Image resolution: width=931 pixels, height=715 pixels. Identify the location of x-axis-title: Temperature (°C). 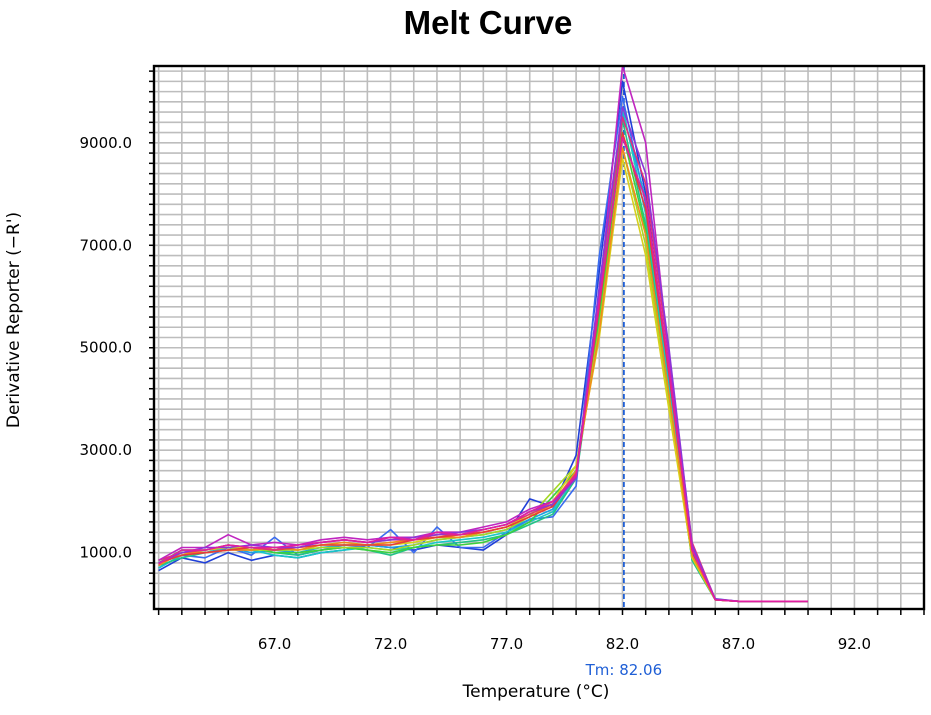
(536, 692).